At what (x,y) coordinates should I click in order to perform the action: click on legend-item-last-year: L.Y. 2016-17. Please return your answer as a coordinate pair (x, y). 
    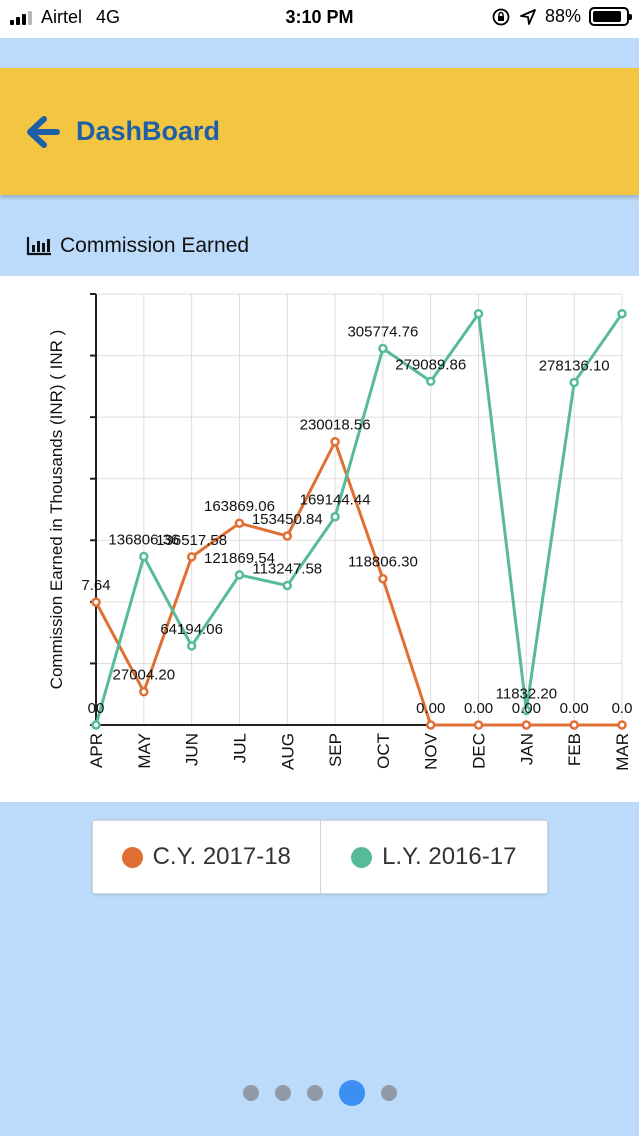
    Looking at the image, I should click on (433, 857).